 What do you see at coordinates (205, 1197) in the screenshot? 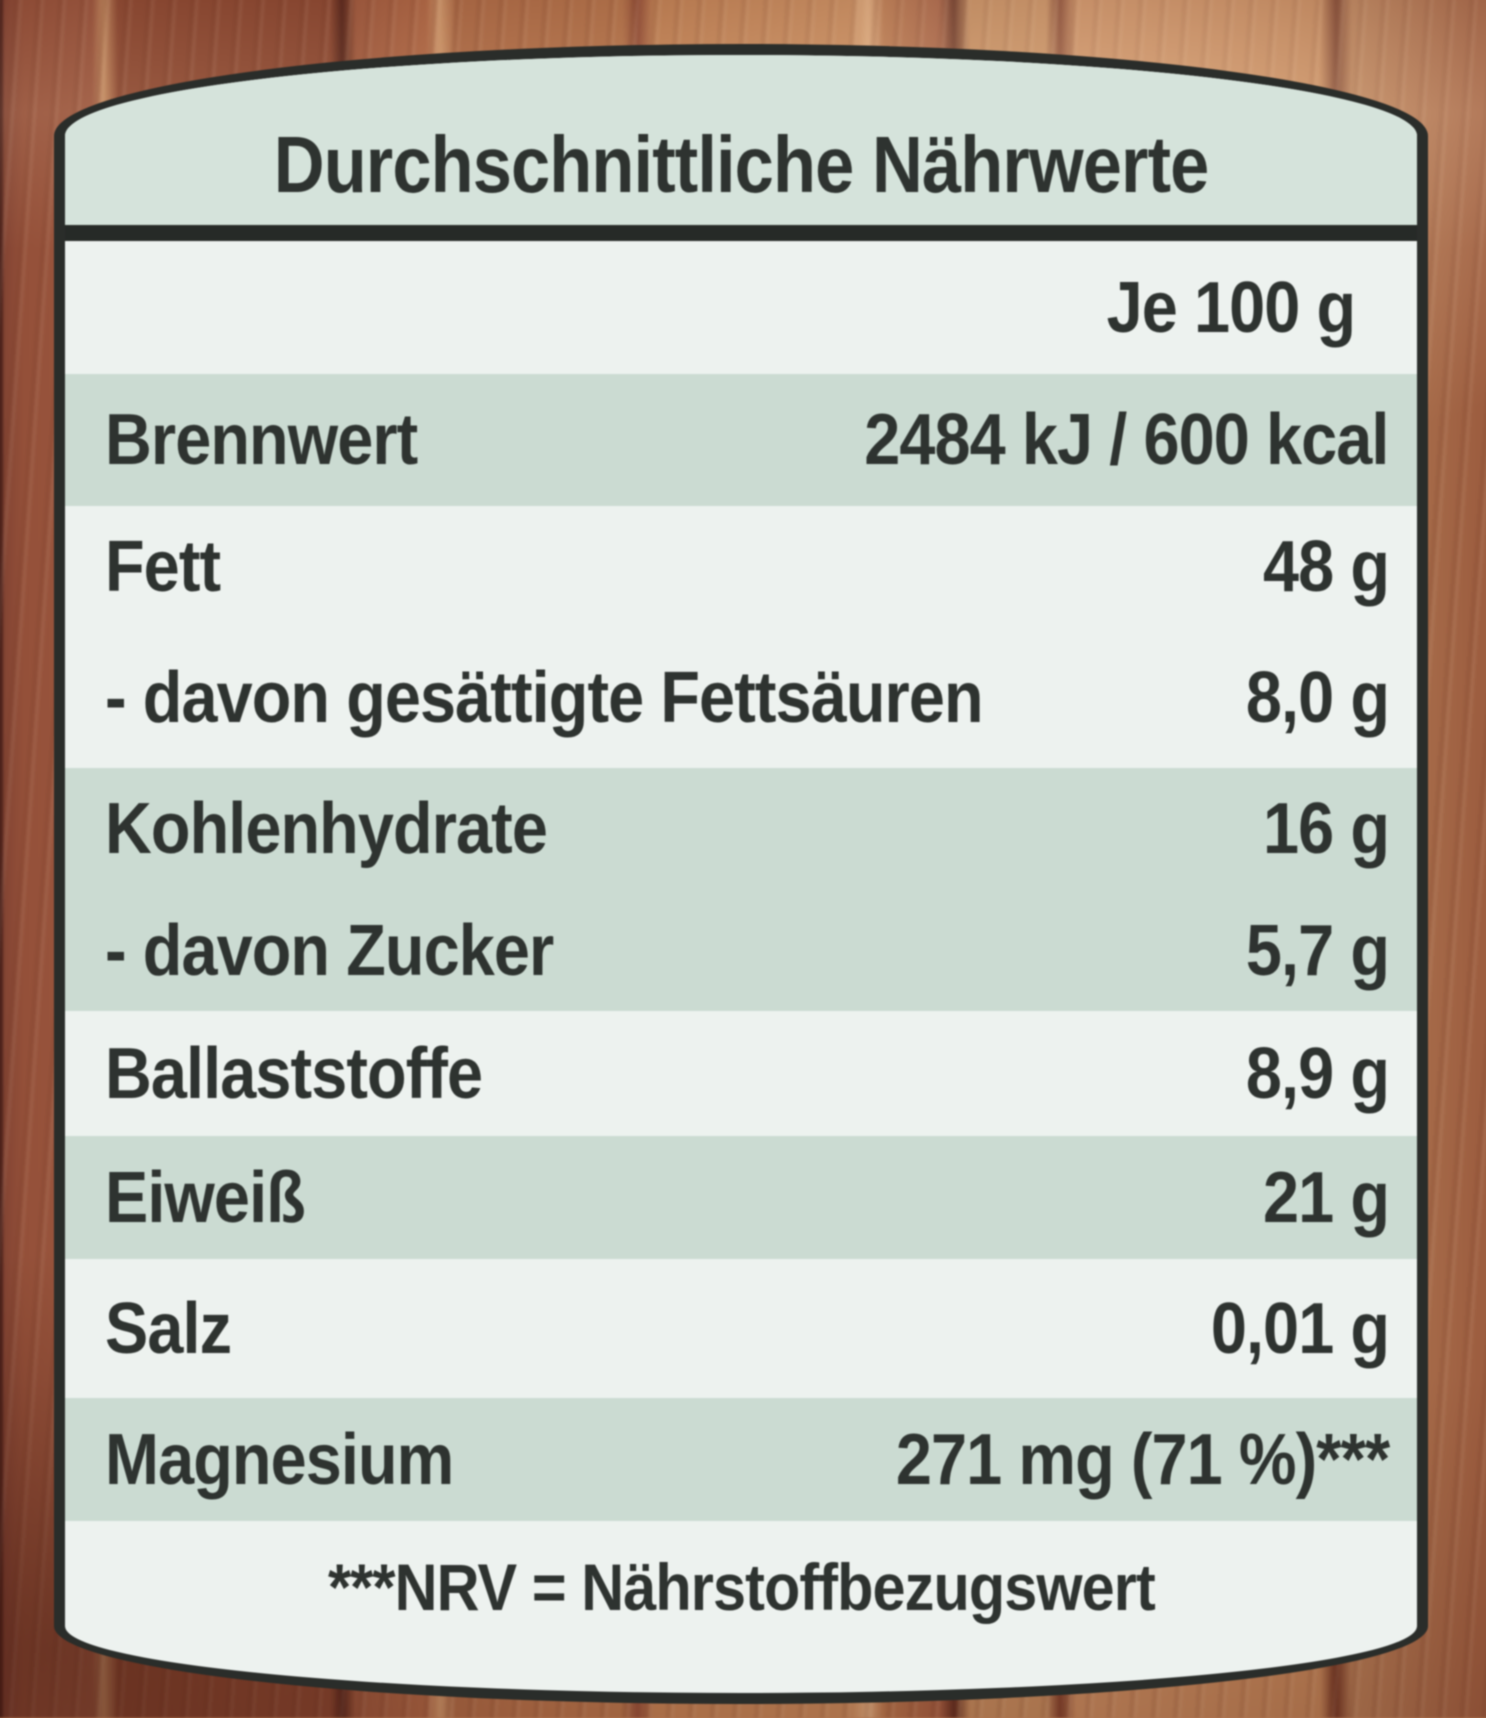
I see `row-label: Eiweiß` at bounding box center [205, 1197].